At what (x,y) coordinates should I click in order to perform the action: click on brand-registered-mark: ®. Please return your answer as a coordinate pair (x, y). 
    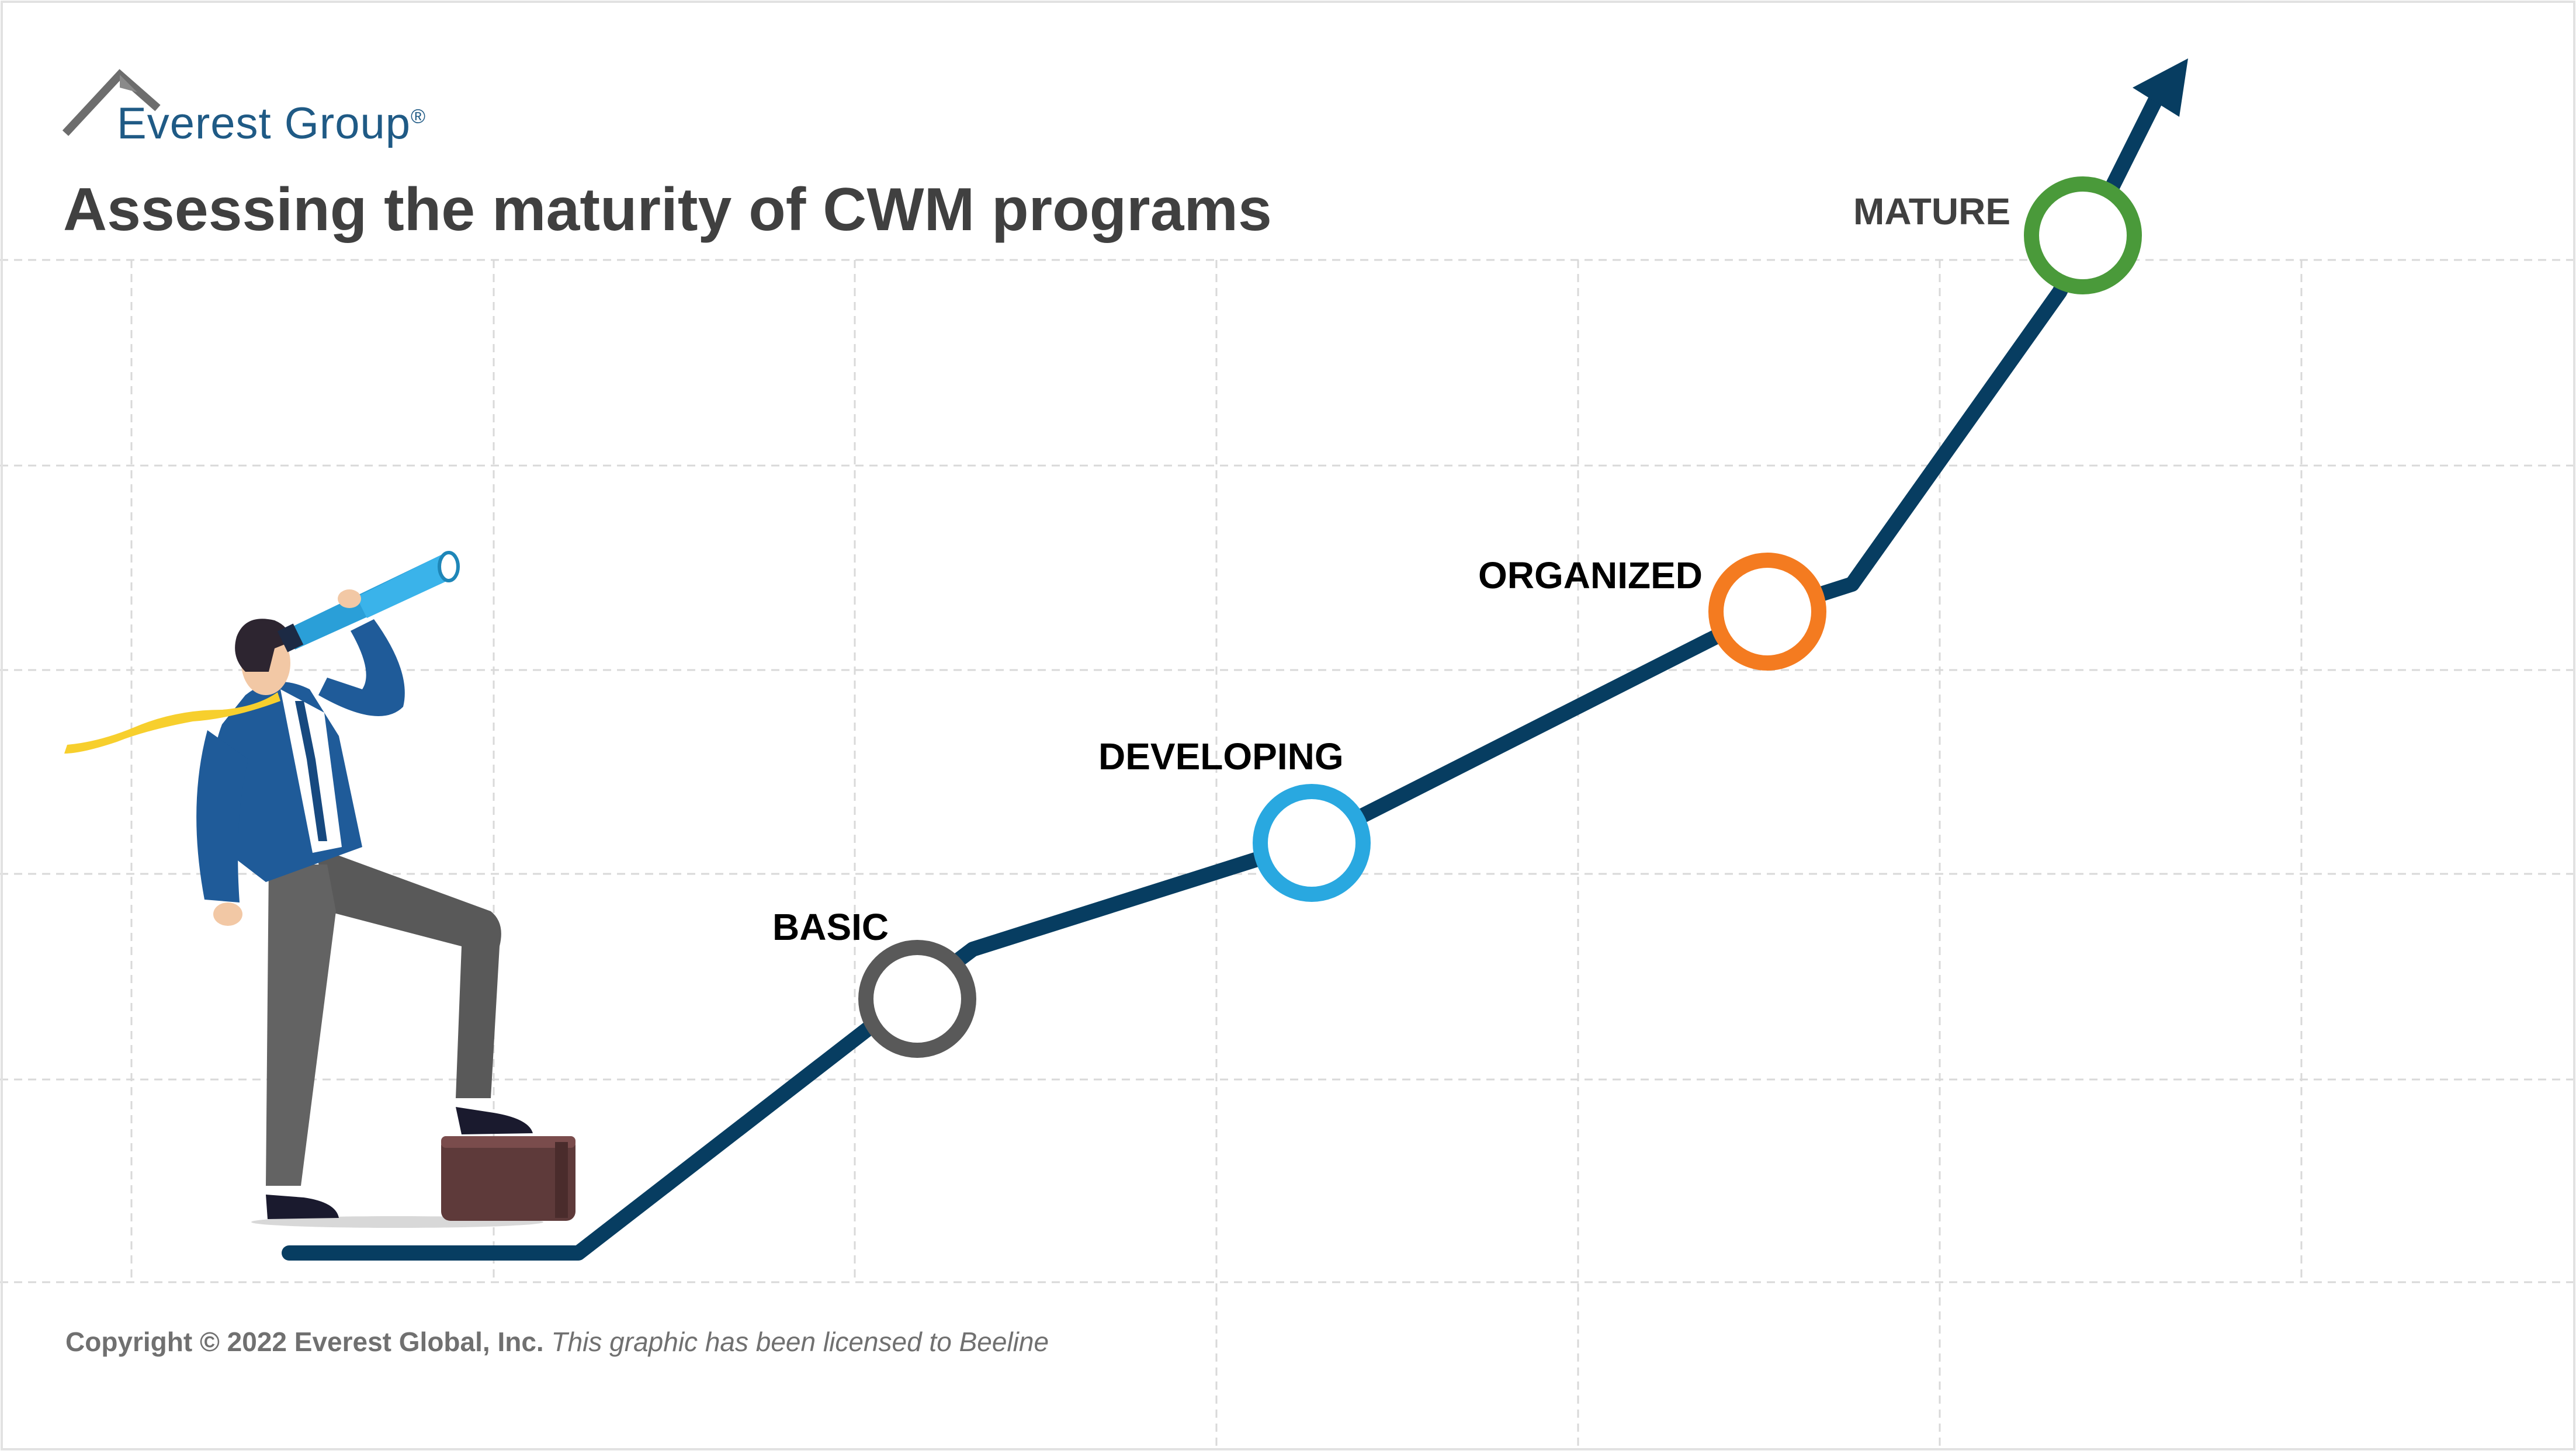
    Looking at the image, I should click on (419, 116).